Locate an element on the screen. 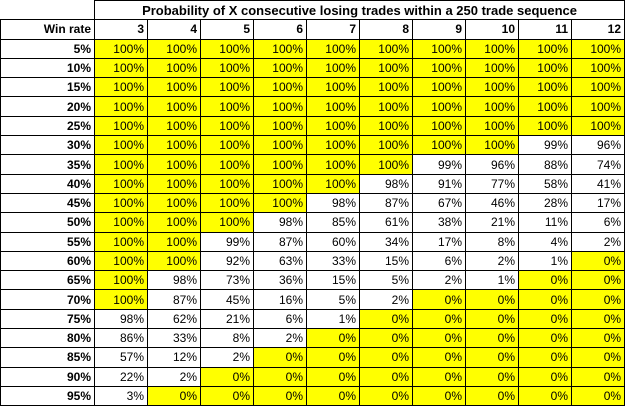 The width and height of the screenshot is (625, 406). probability-cell: 73% is located at coordinates (227, 280).